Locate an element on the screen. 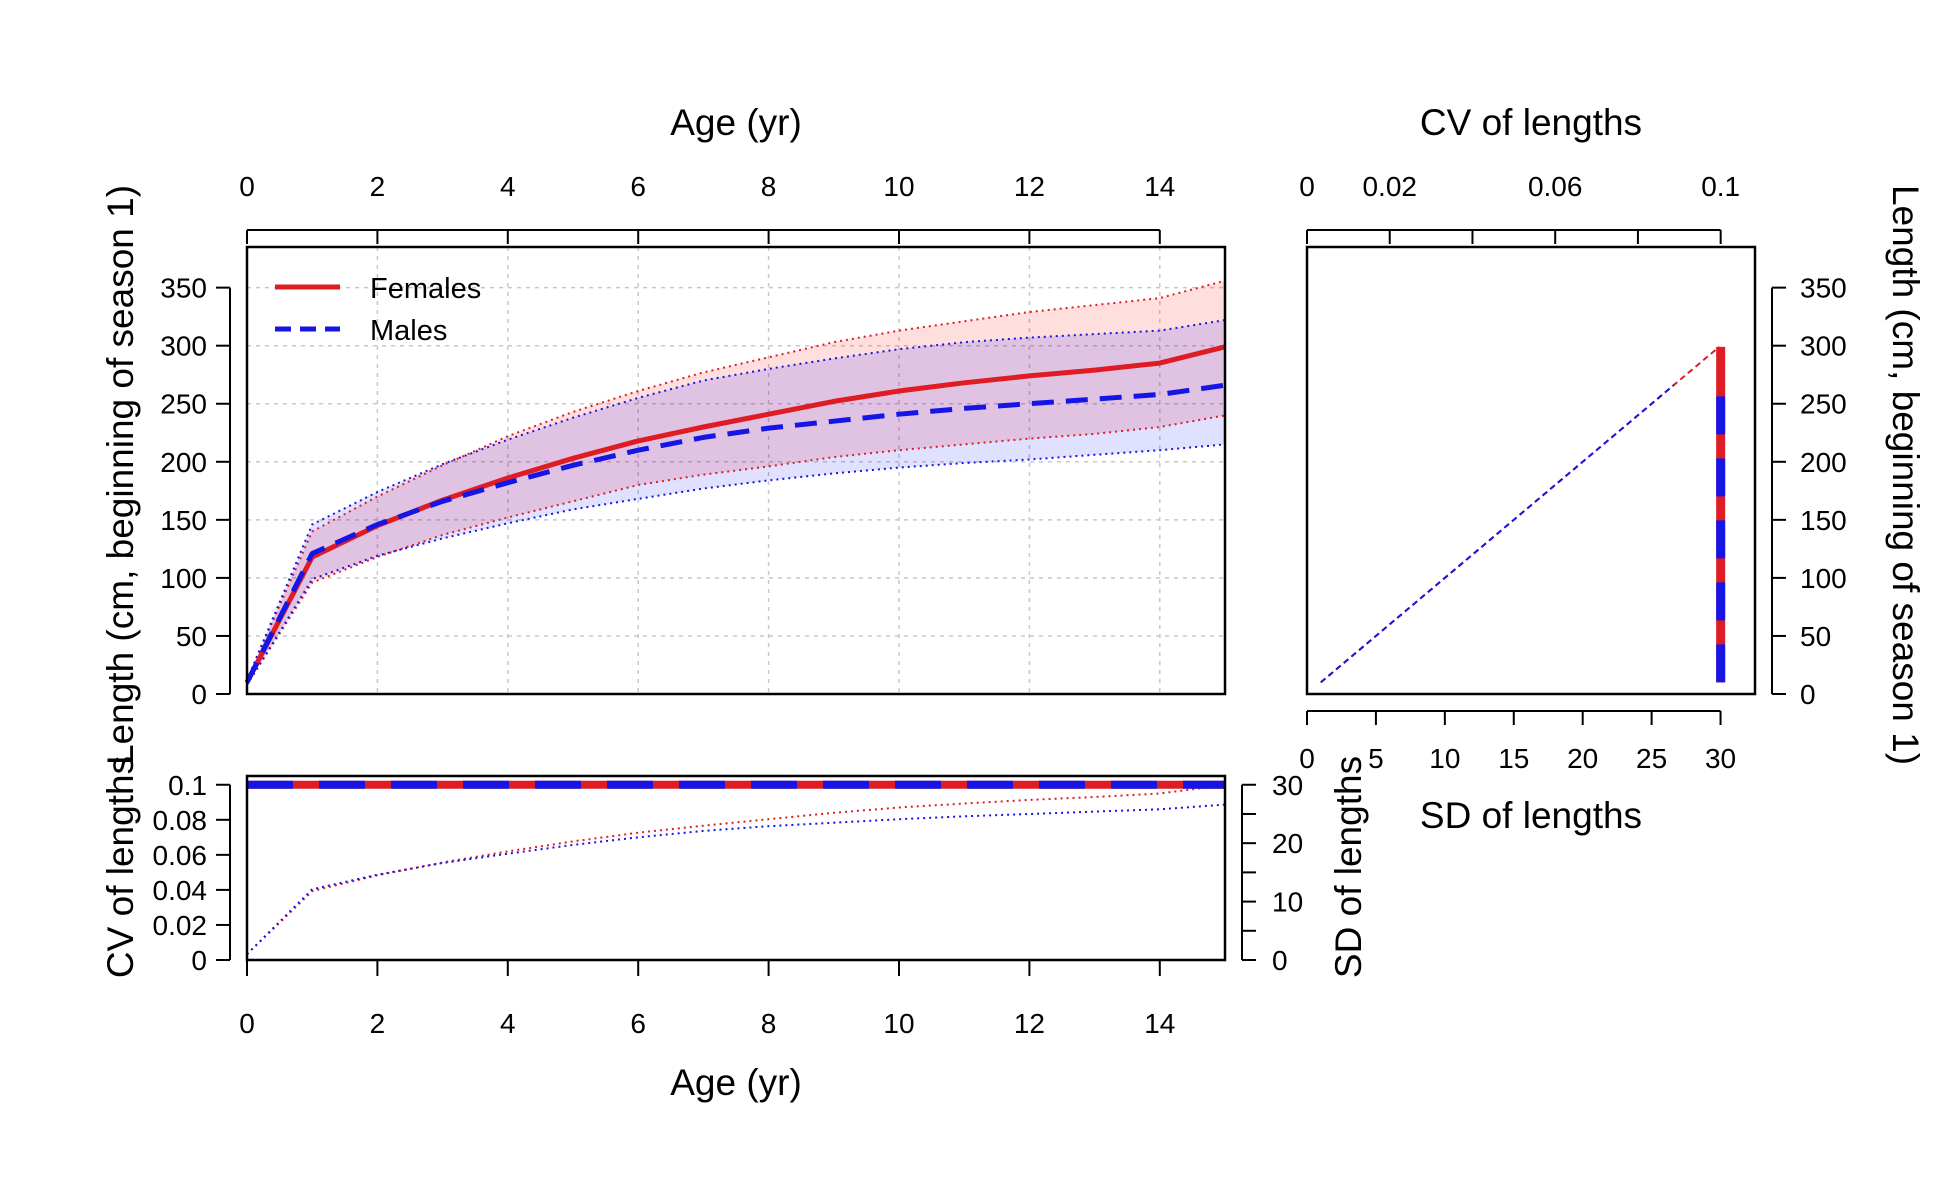 This screenshot has width=1950, height=1200. cv-bottom-tick-label-5: 10 is located at coordinates (898, 1023).